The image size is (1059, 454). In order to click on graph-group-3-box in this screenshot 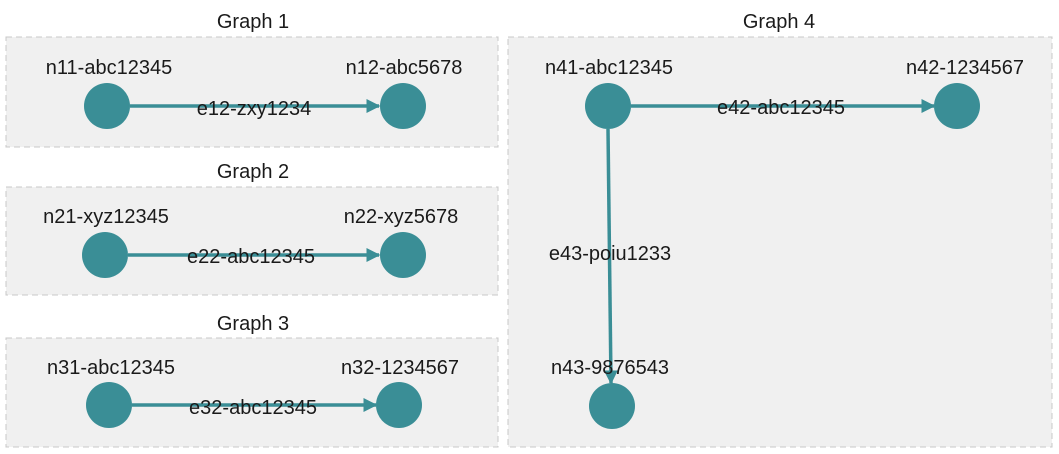, I will do `click(252, 392)`.